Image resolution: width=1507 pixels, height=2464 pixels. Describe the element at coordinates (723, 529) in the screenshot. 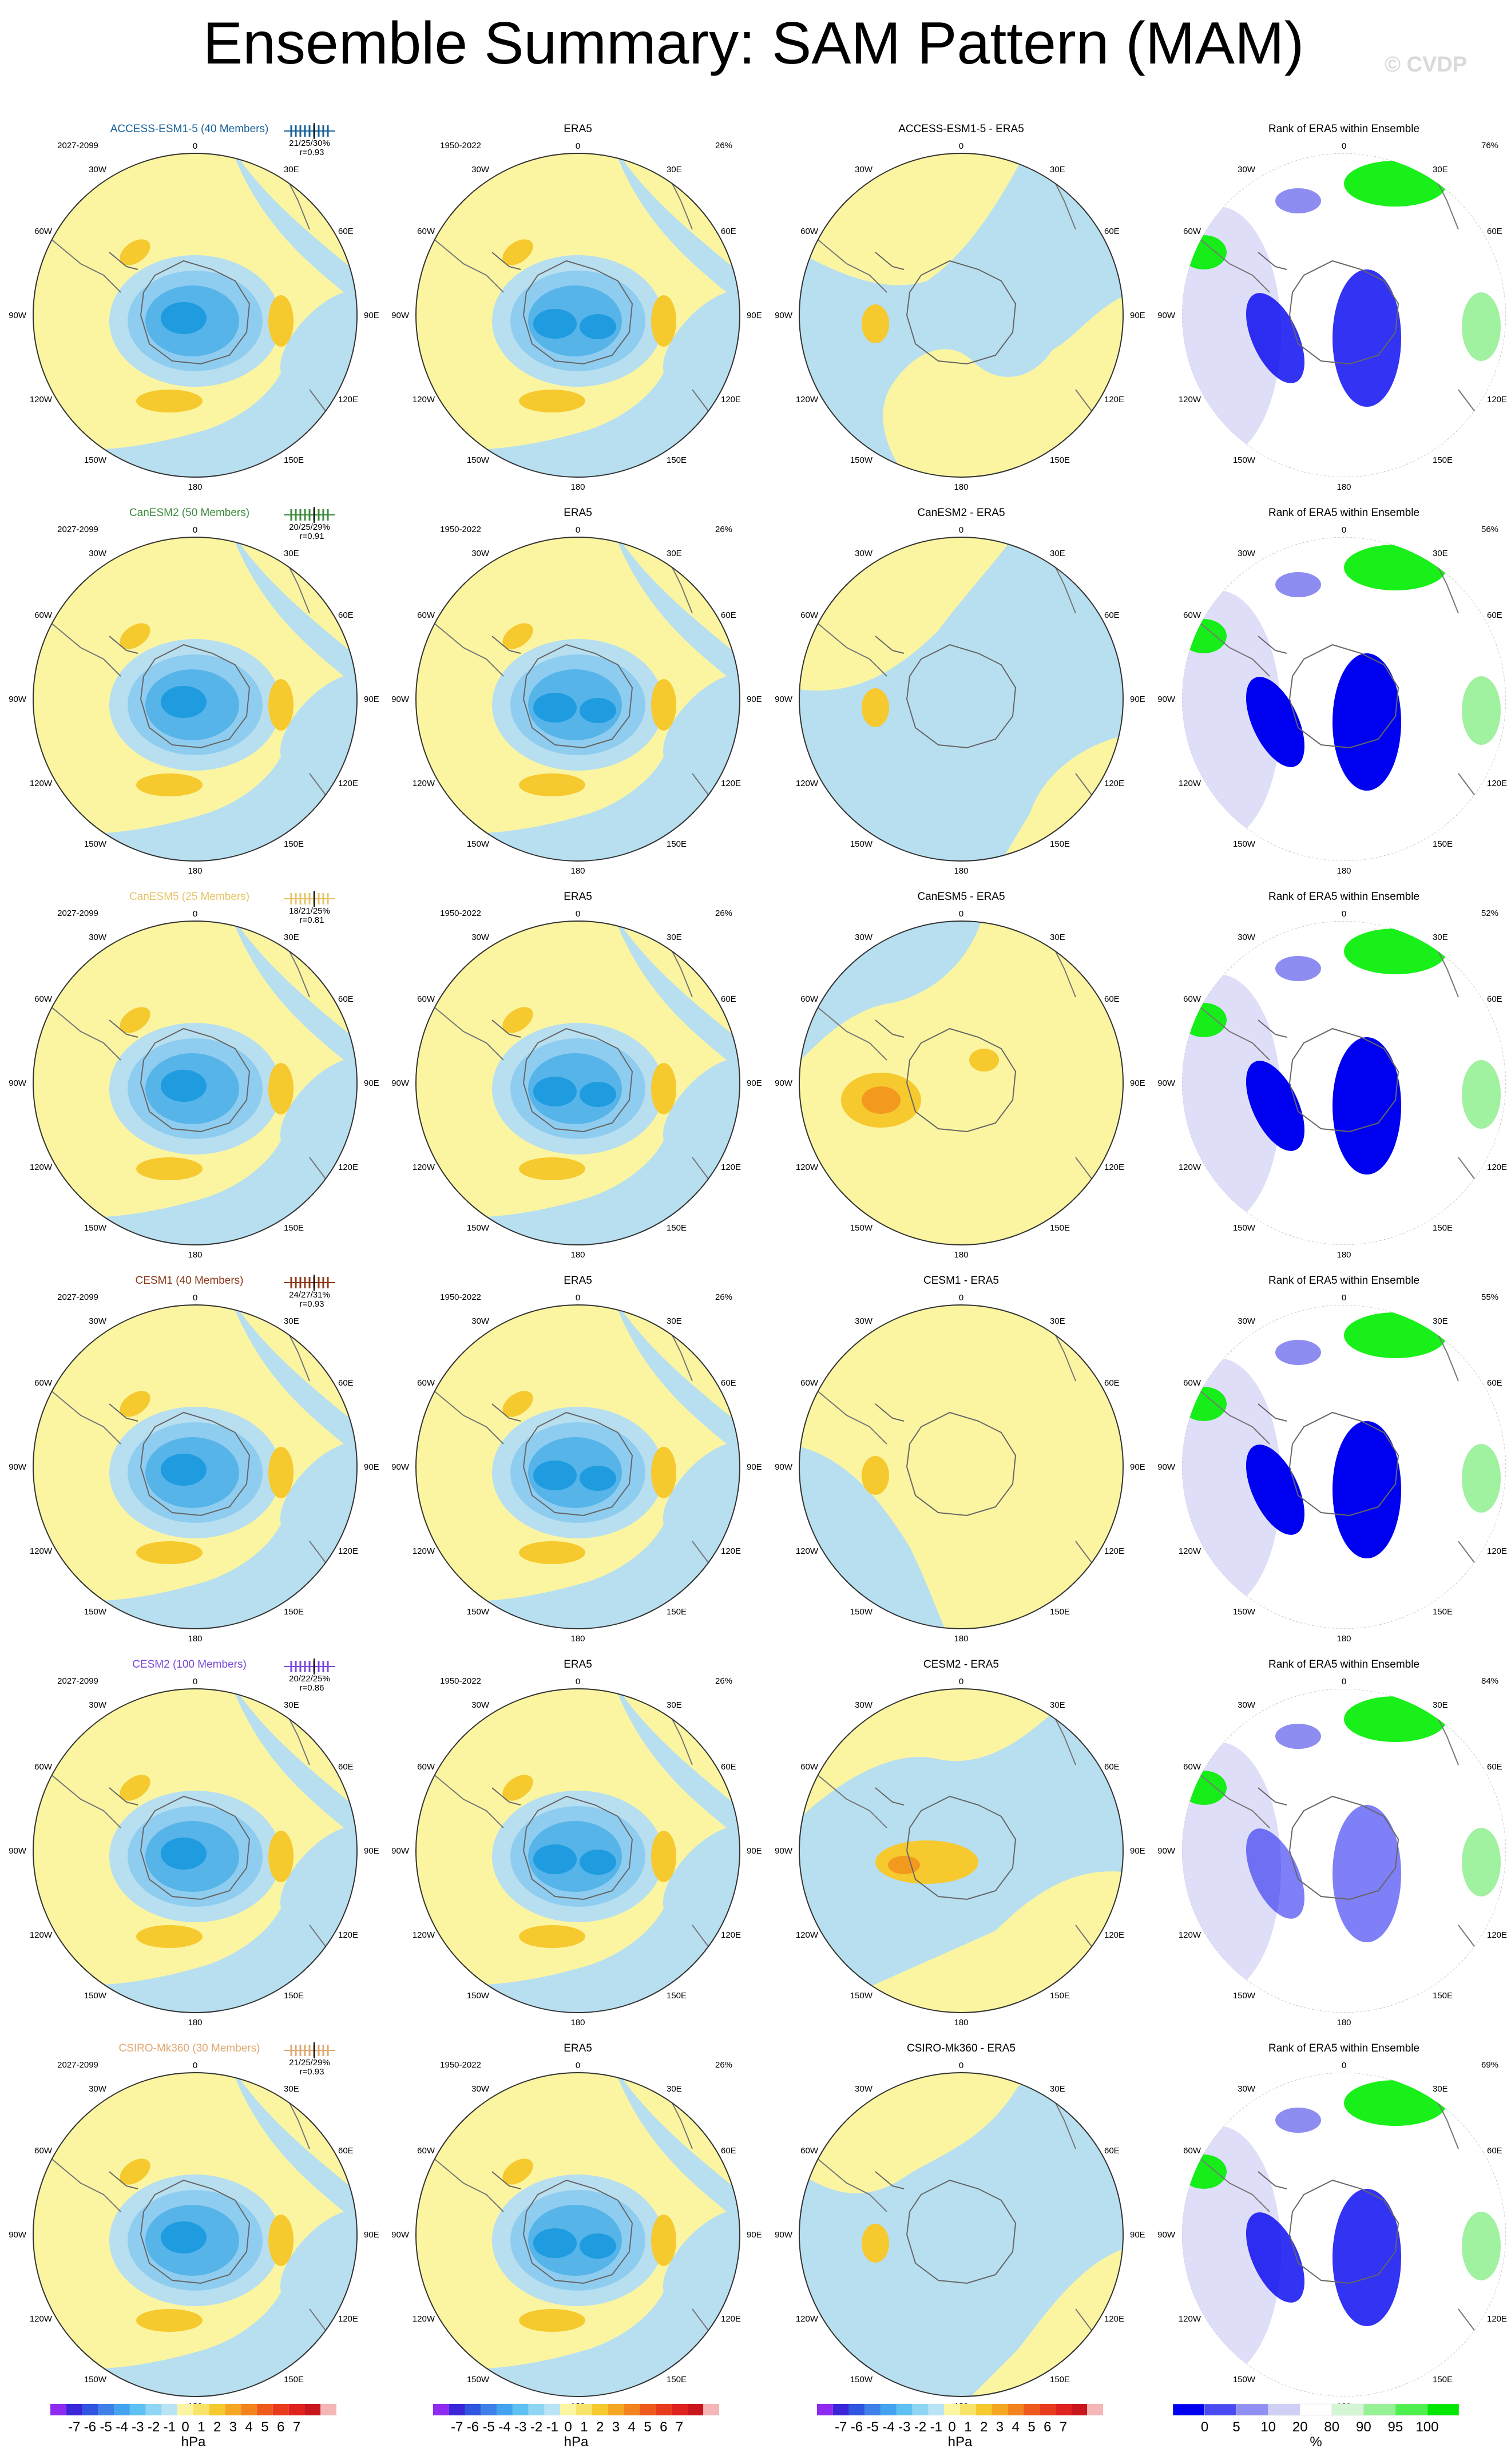

I see `obs-pct: 26%` at that location.